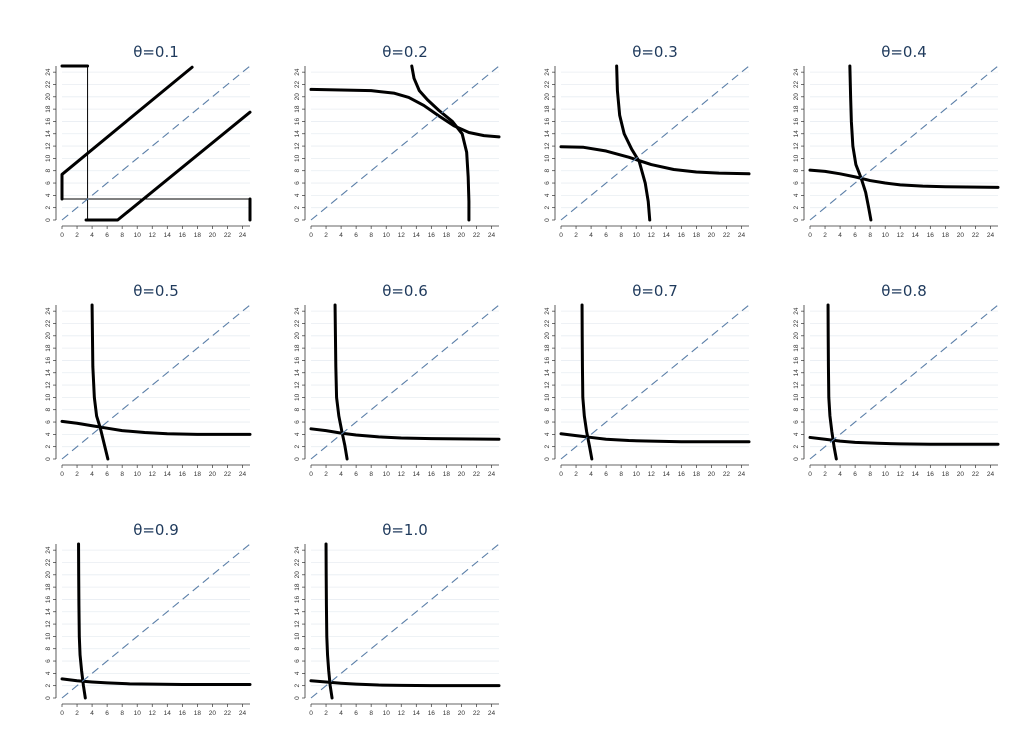  I want to click on panel-title: θ=0.1, so click(156, 52).